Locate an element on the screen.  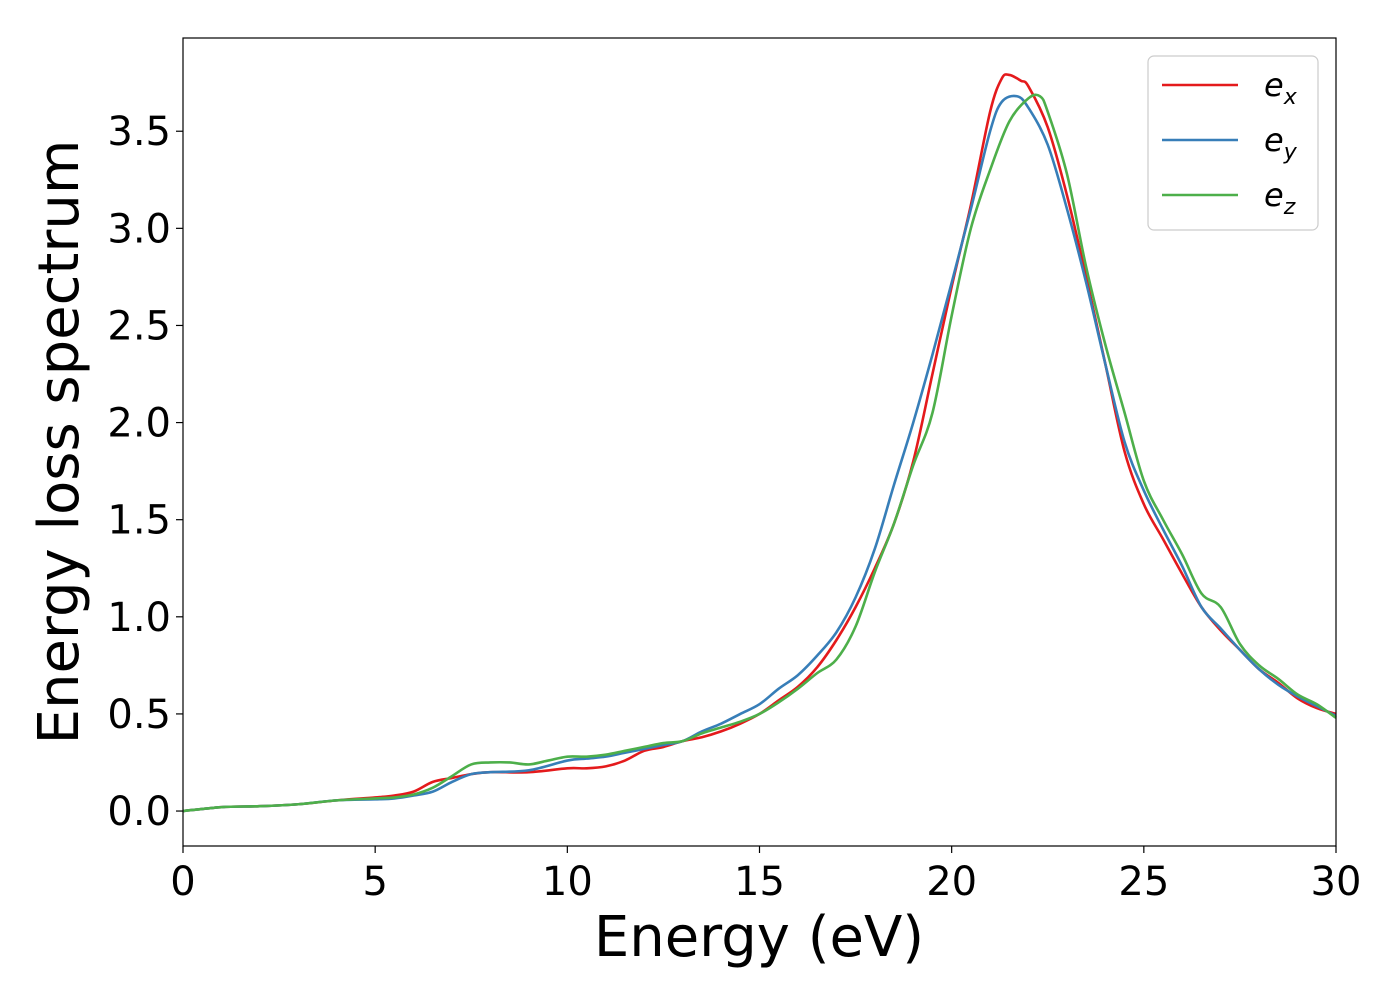
x-axis-label: Energy (eV) is located at coordinates (759, 937).